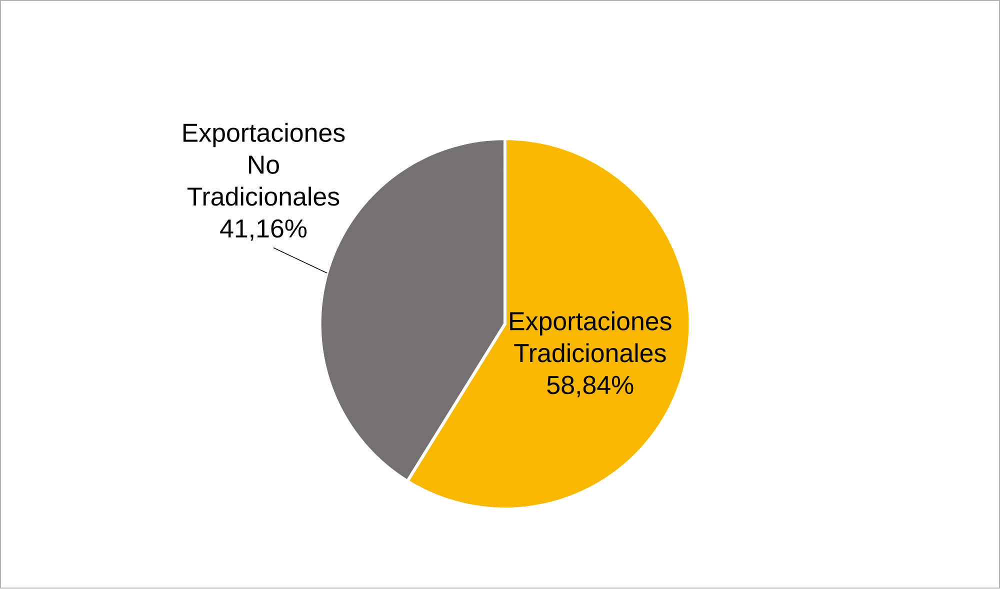 The width and height of the screenshot is (1000, 589). Describe the element at coordinates (591, 337) in the screenshot. I see `slice-label: Exportaciones Tradicionales` at that location.